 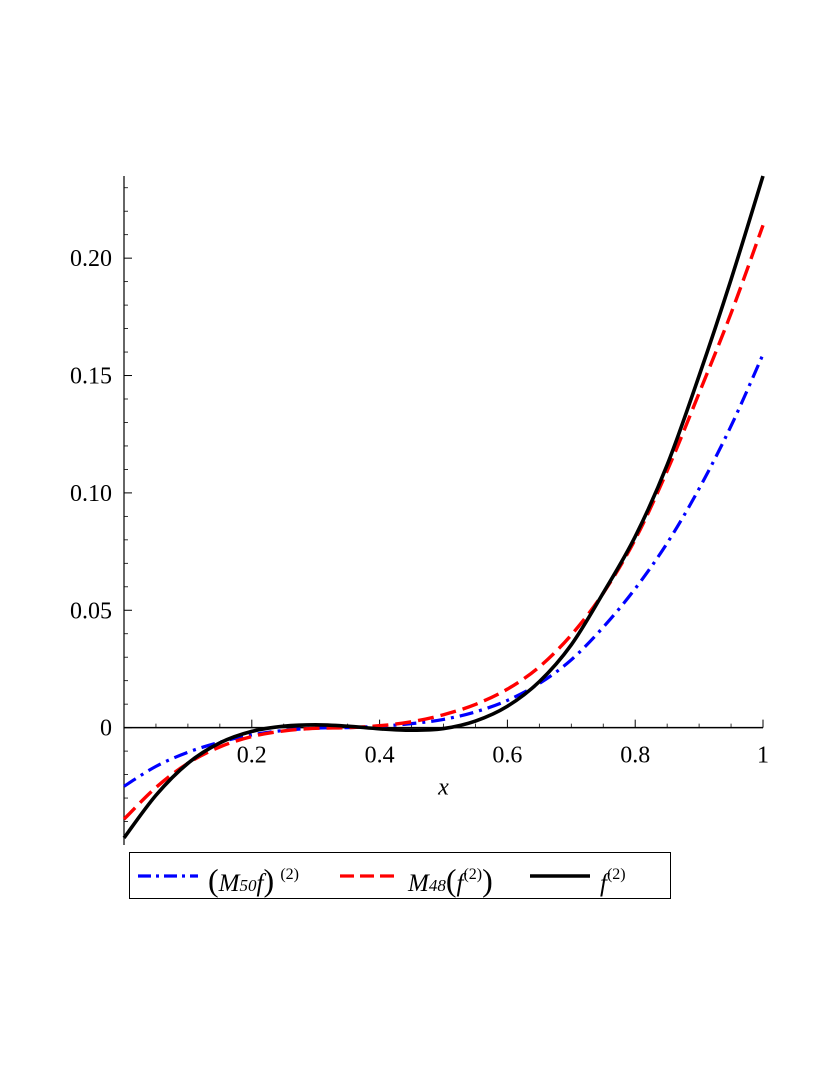 I want to click on y-tick-label: 0.15, so click(x=91, y=377).